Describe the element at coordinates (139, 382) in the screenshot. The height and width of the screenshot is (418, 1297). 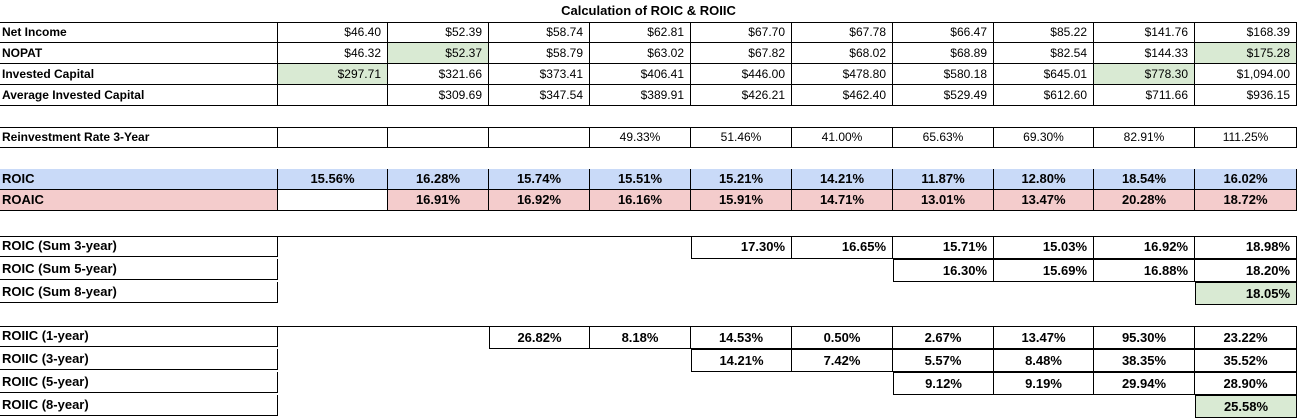
I see `row-label: ROIIC (5-year)` at that location.